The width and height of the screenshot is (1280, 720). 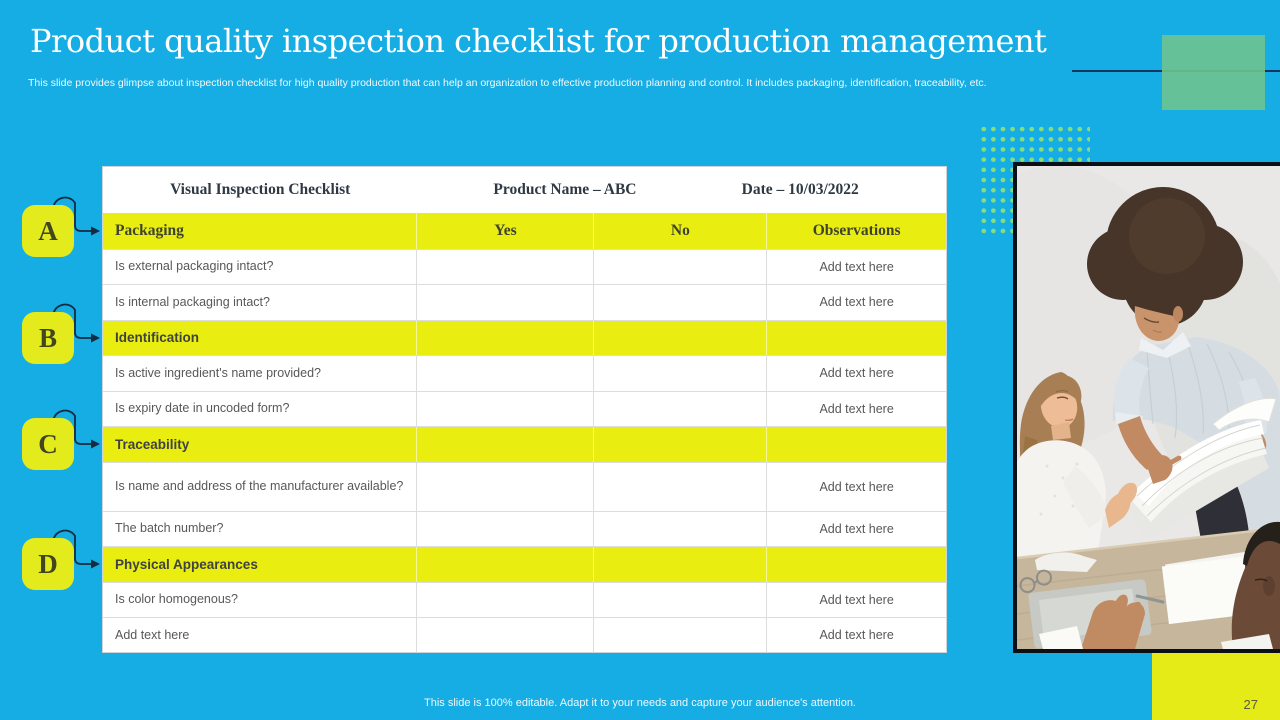 What do you see at coordinates (1216, 686) in the screenshot?
I see `decor-yellow-rectangle: 27` at bounding box center [1216, 686].